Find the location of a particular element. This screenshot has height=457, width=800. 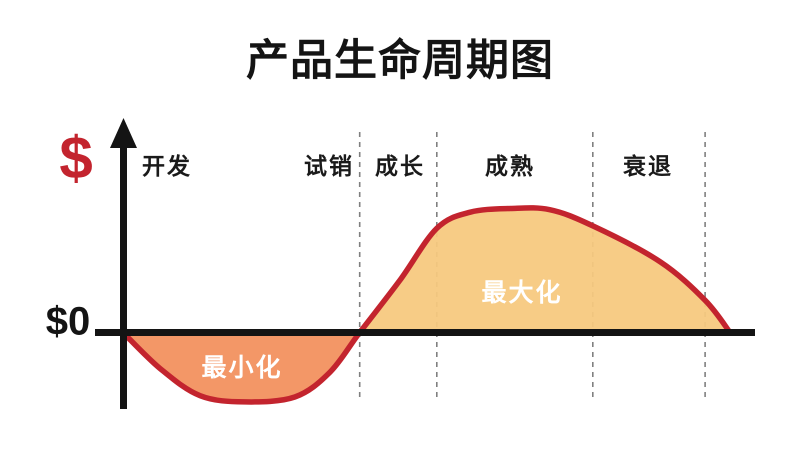

phase-label-trial: 试销 is located at coordinates (329, 166).